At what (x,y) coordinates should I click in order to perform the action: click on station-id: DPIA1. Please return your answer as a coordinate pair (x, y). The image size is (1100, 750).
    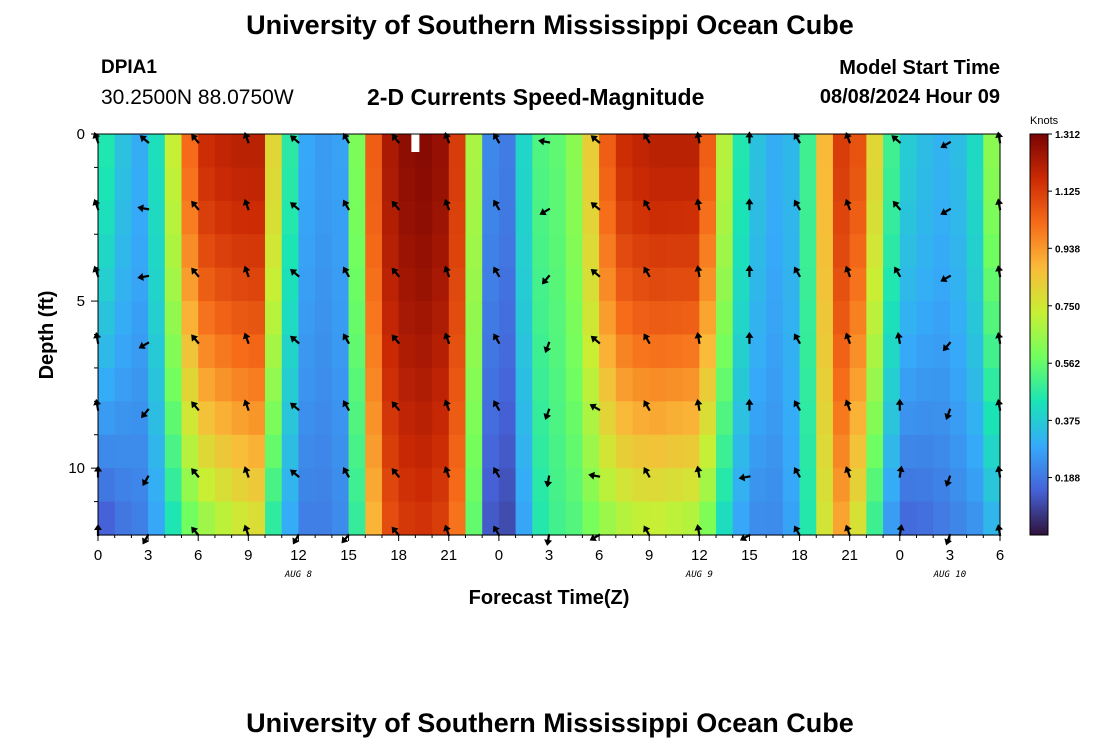
    Looking at the image, I should click on (129, 67).